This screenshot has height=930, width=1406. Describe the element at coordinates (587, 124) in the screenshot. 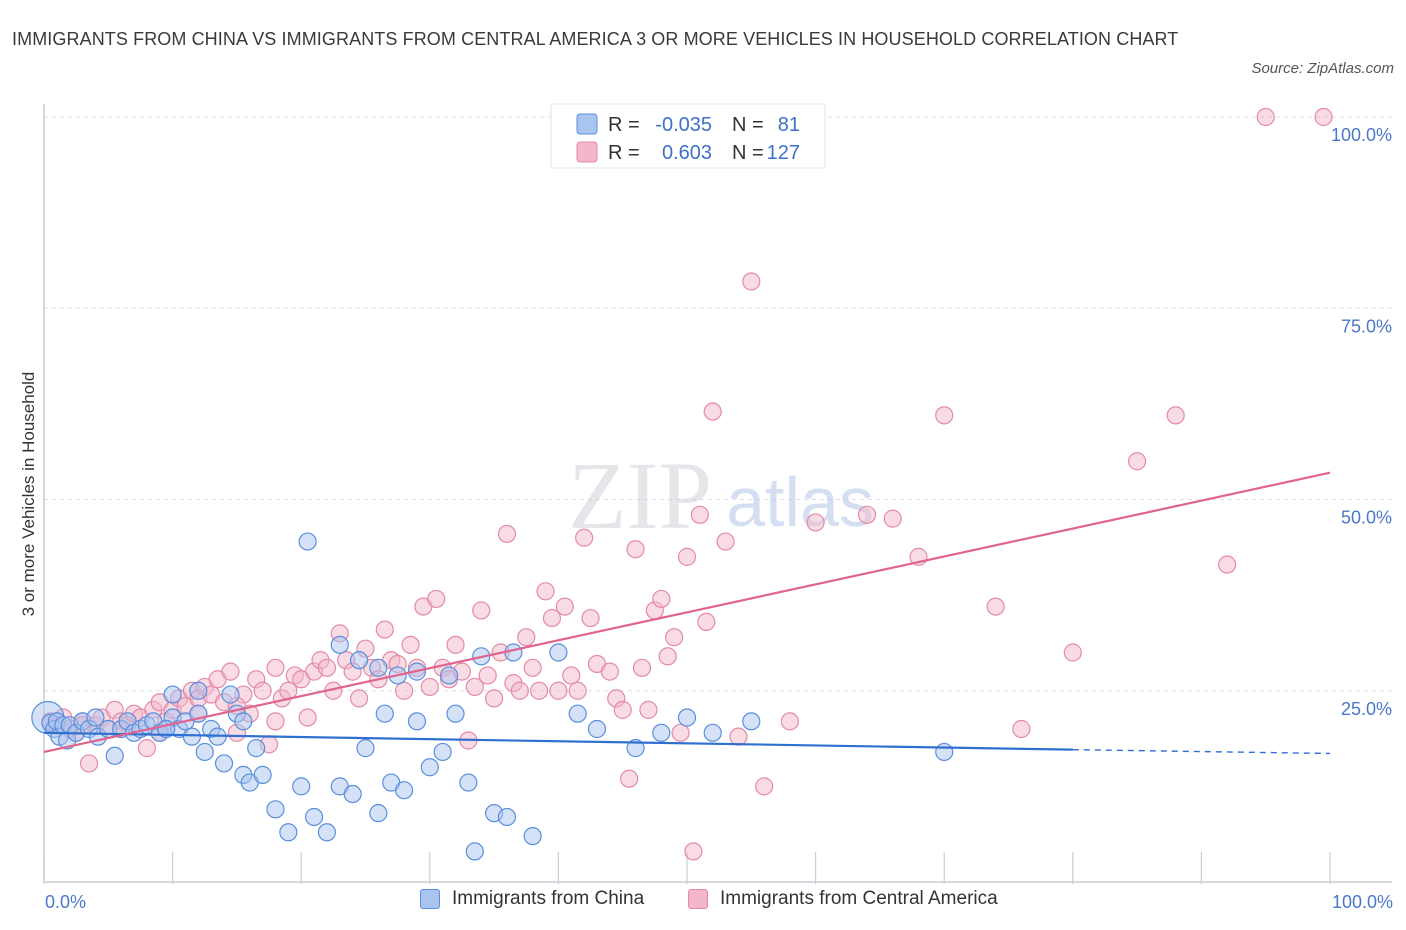

I see `legend-swatch-china` at that location.